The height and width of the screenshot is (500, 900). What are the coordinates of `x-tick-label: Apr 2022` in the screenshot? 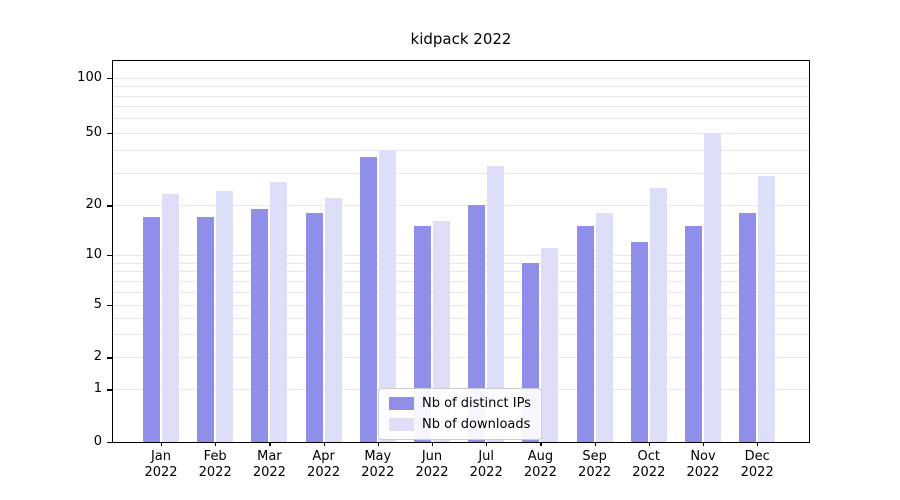 It's located at (324, 464).